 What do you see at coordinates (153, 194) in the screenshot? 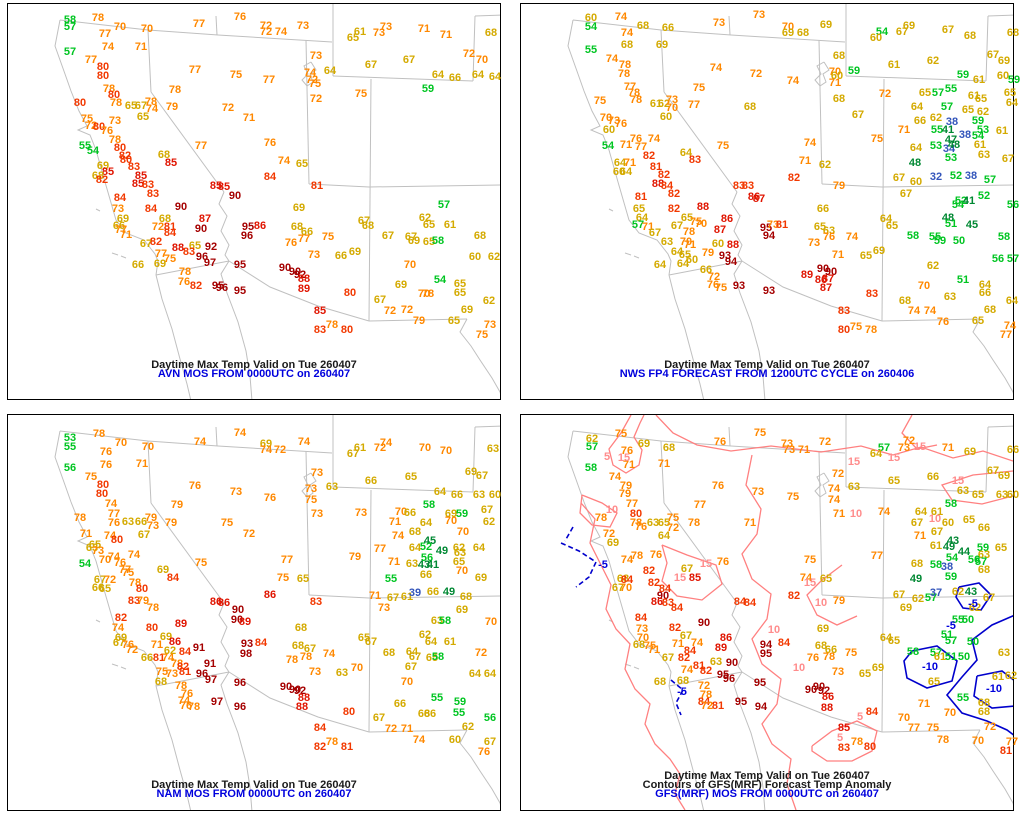
I see `temp-value: 83` at bounding box center [153, 194].